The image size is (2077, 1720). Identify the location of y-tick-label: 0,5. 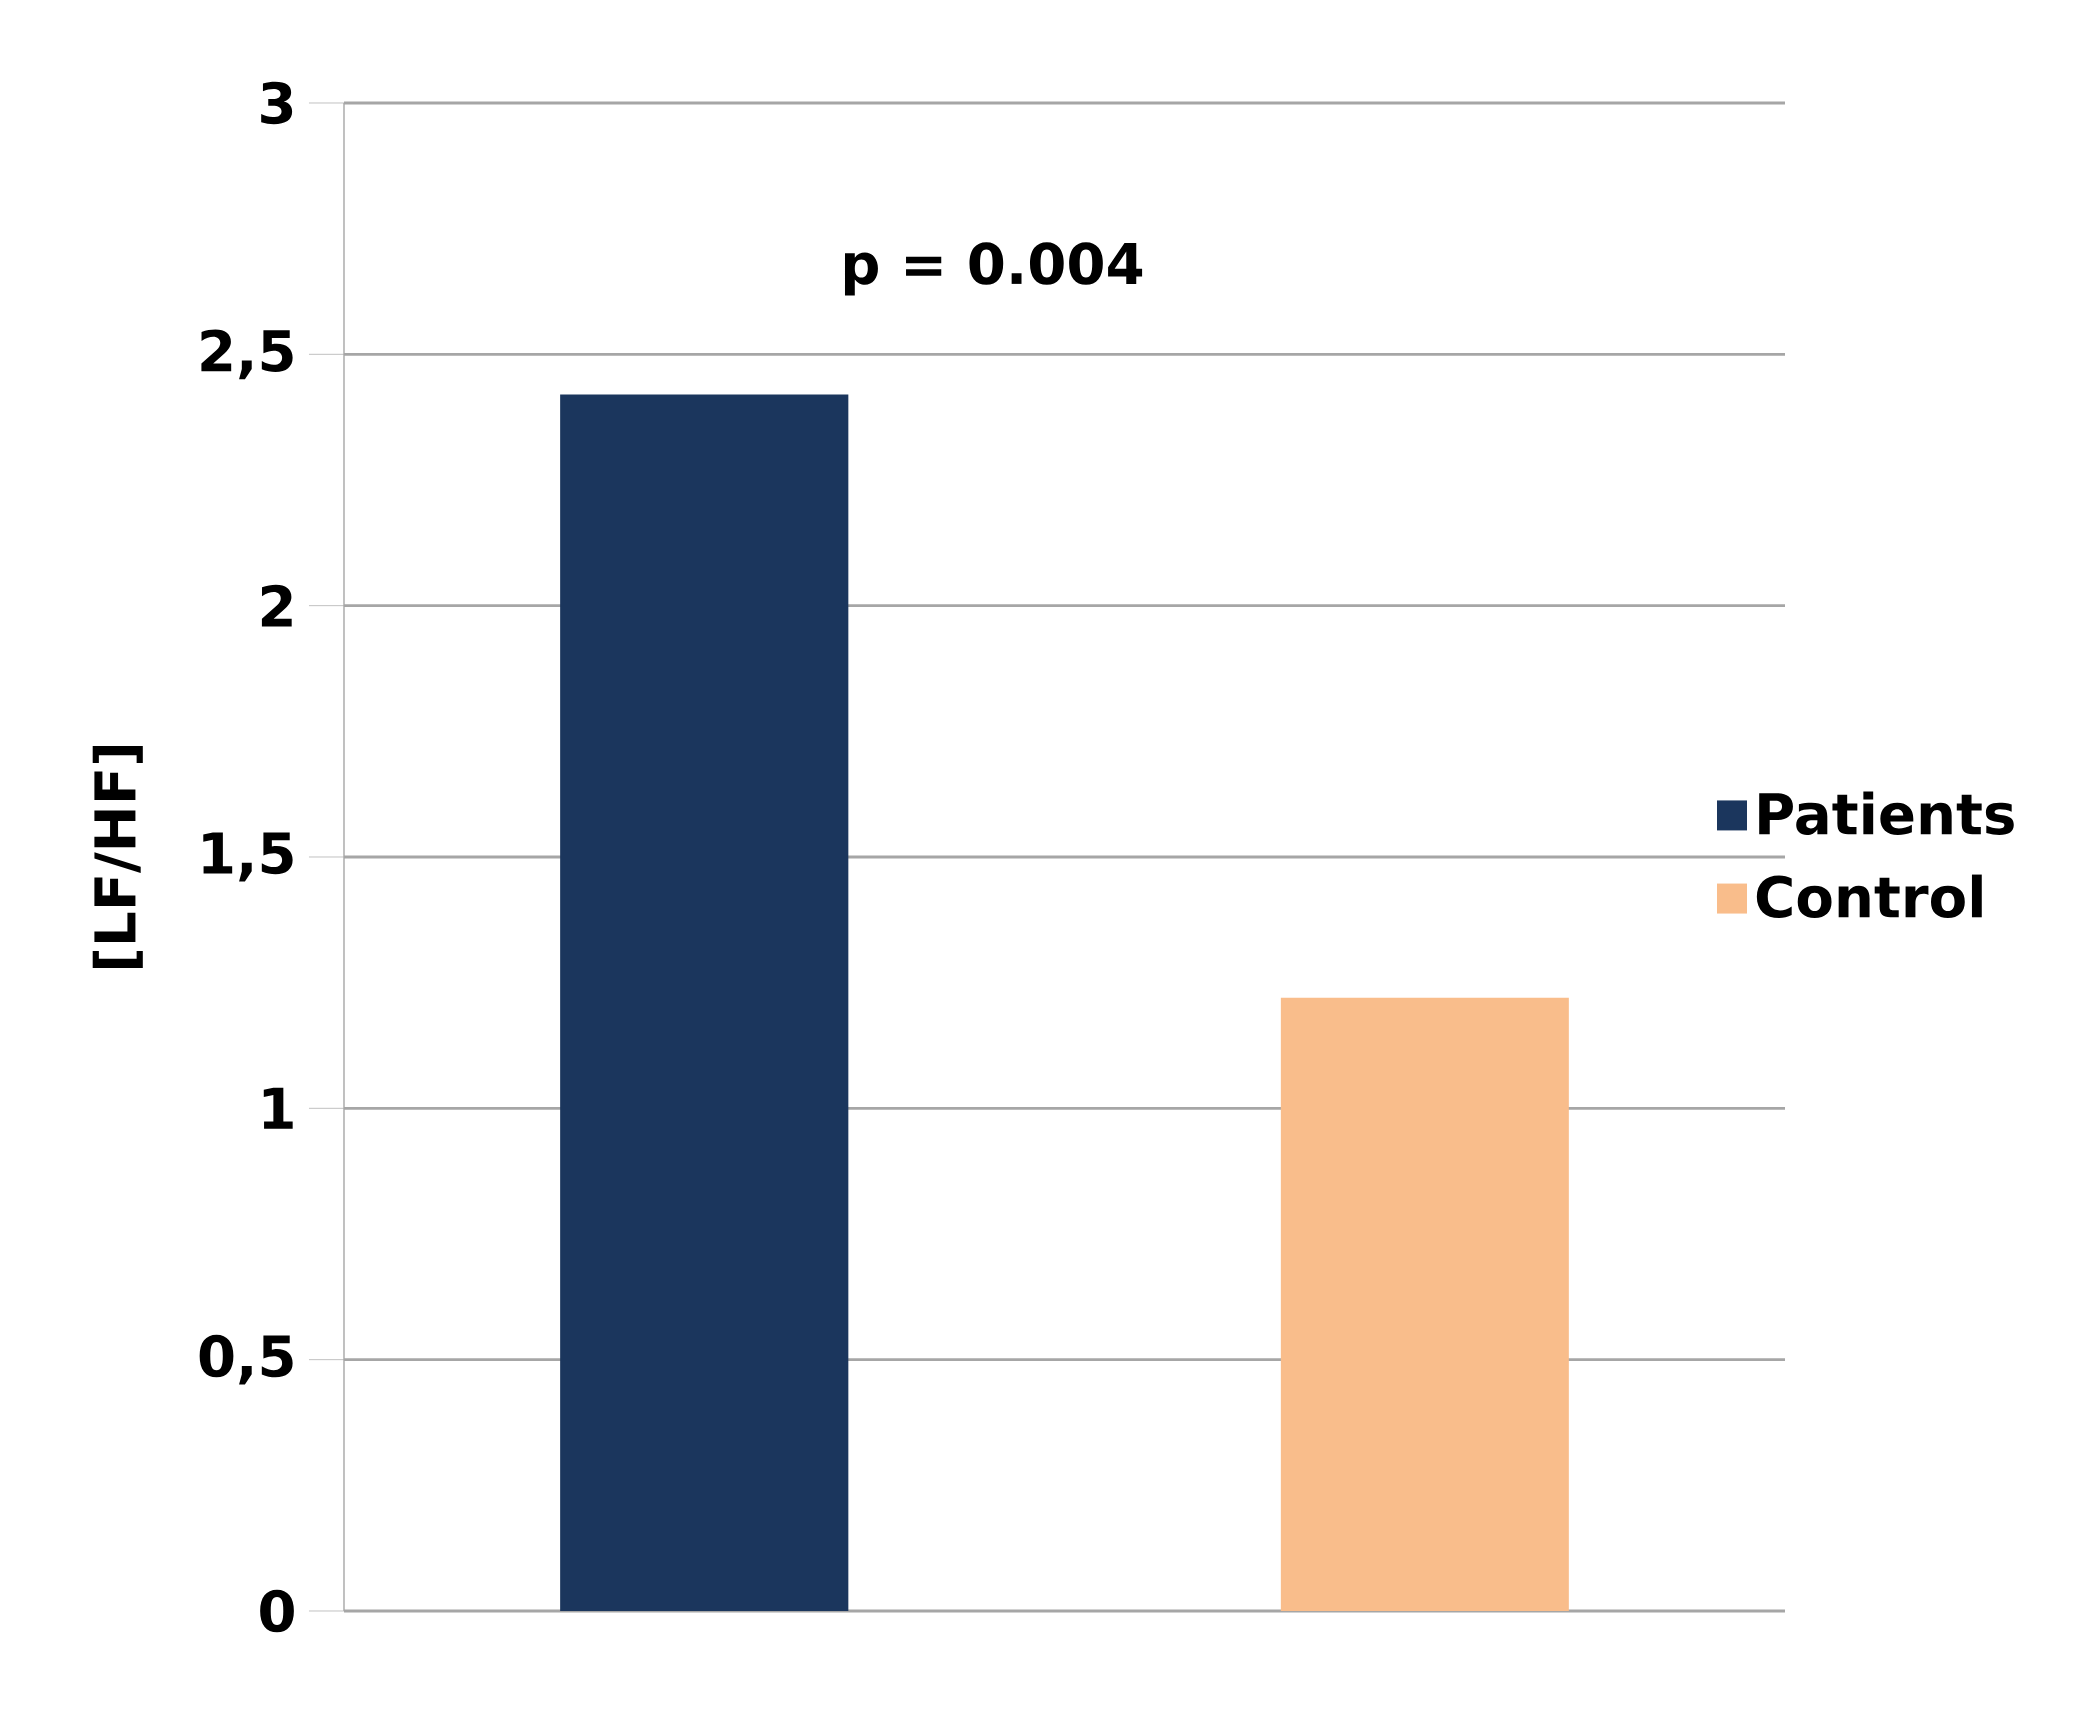
(246, 1359).